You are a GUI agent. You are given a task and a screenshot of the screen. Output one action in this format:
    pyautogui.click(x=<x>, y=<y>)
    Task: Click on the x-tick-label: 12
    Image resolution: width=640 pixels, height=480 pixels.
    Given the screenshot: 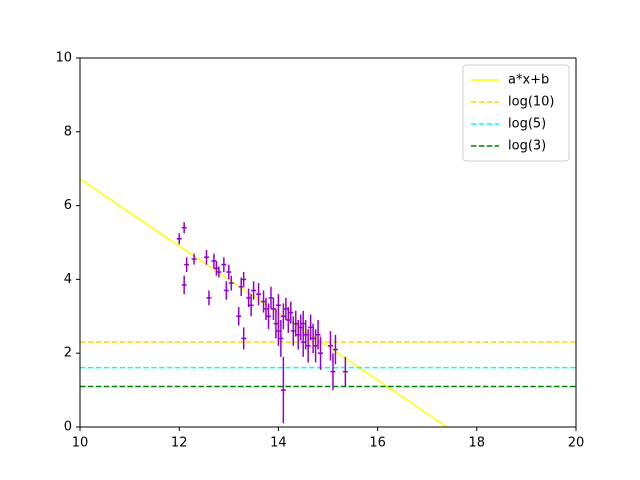 What is the action you would take?
    pyautogui.click(x=179, y=443)
    